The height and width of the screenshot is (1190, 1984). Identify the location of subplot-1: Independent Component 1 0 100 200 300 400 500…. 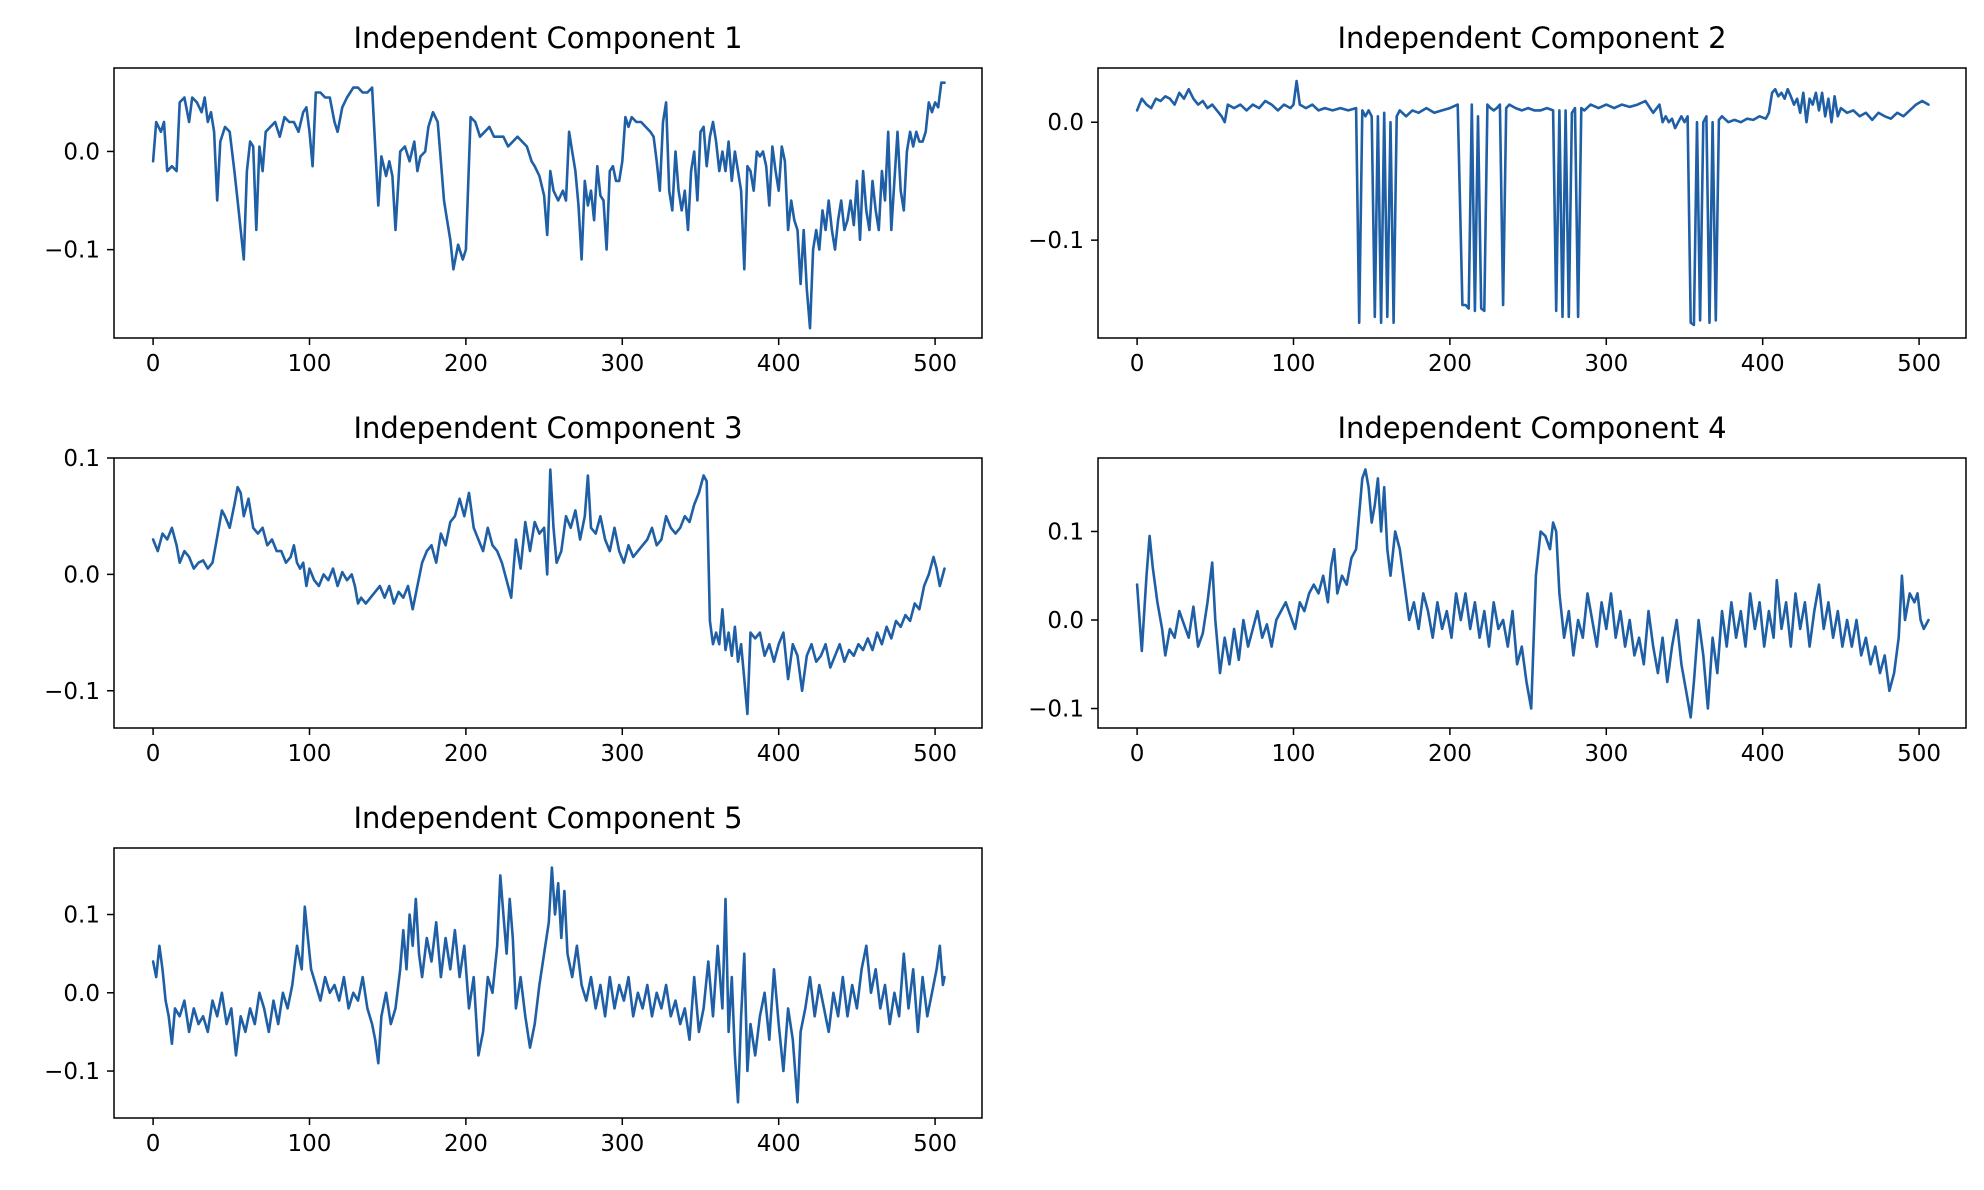
(513, 199).